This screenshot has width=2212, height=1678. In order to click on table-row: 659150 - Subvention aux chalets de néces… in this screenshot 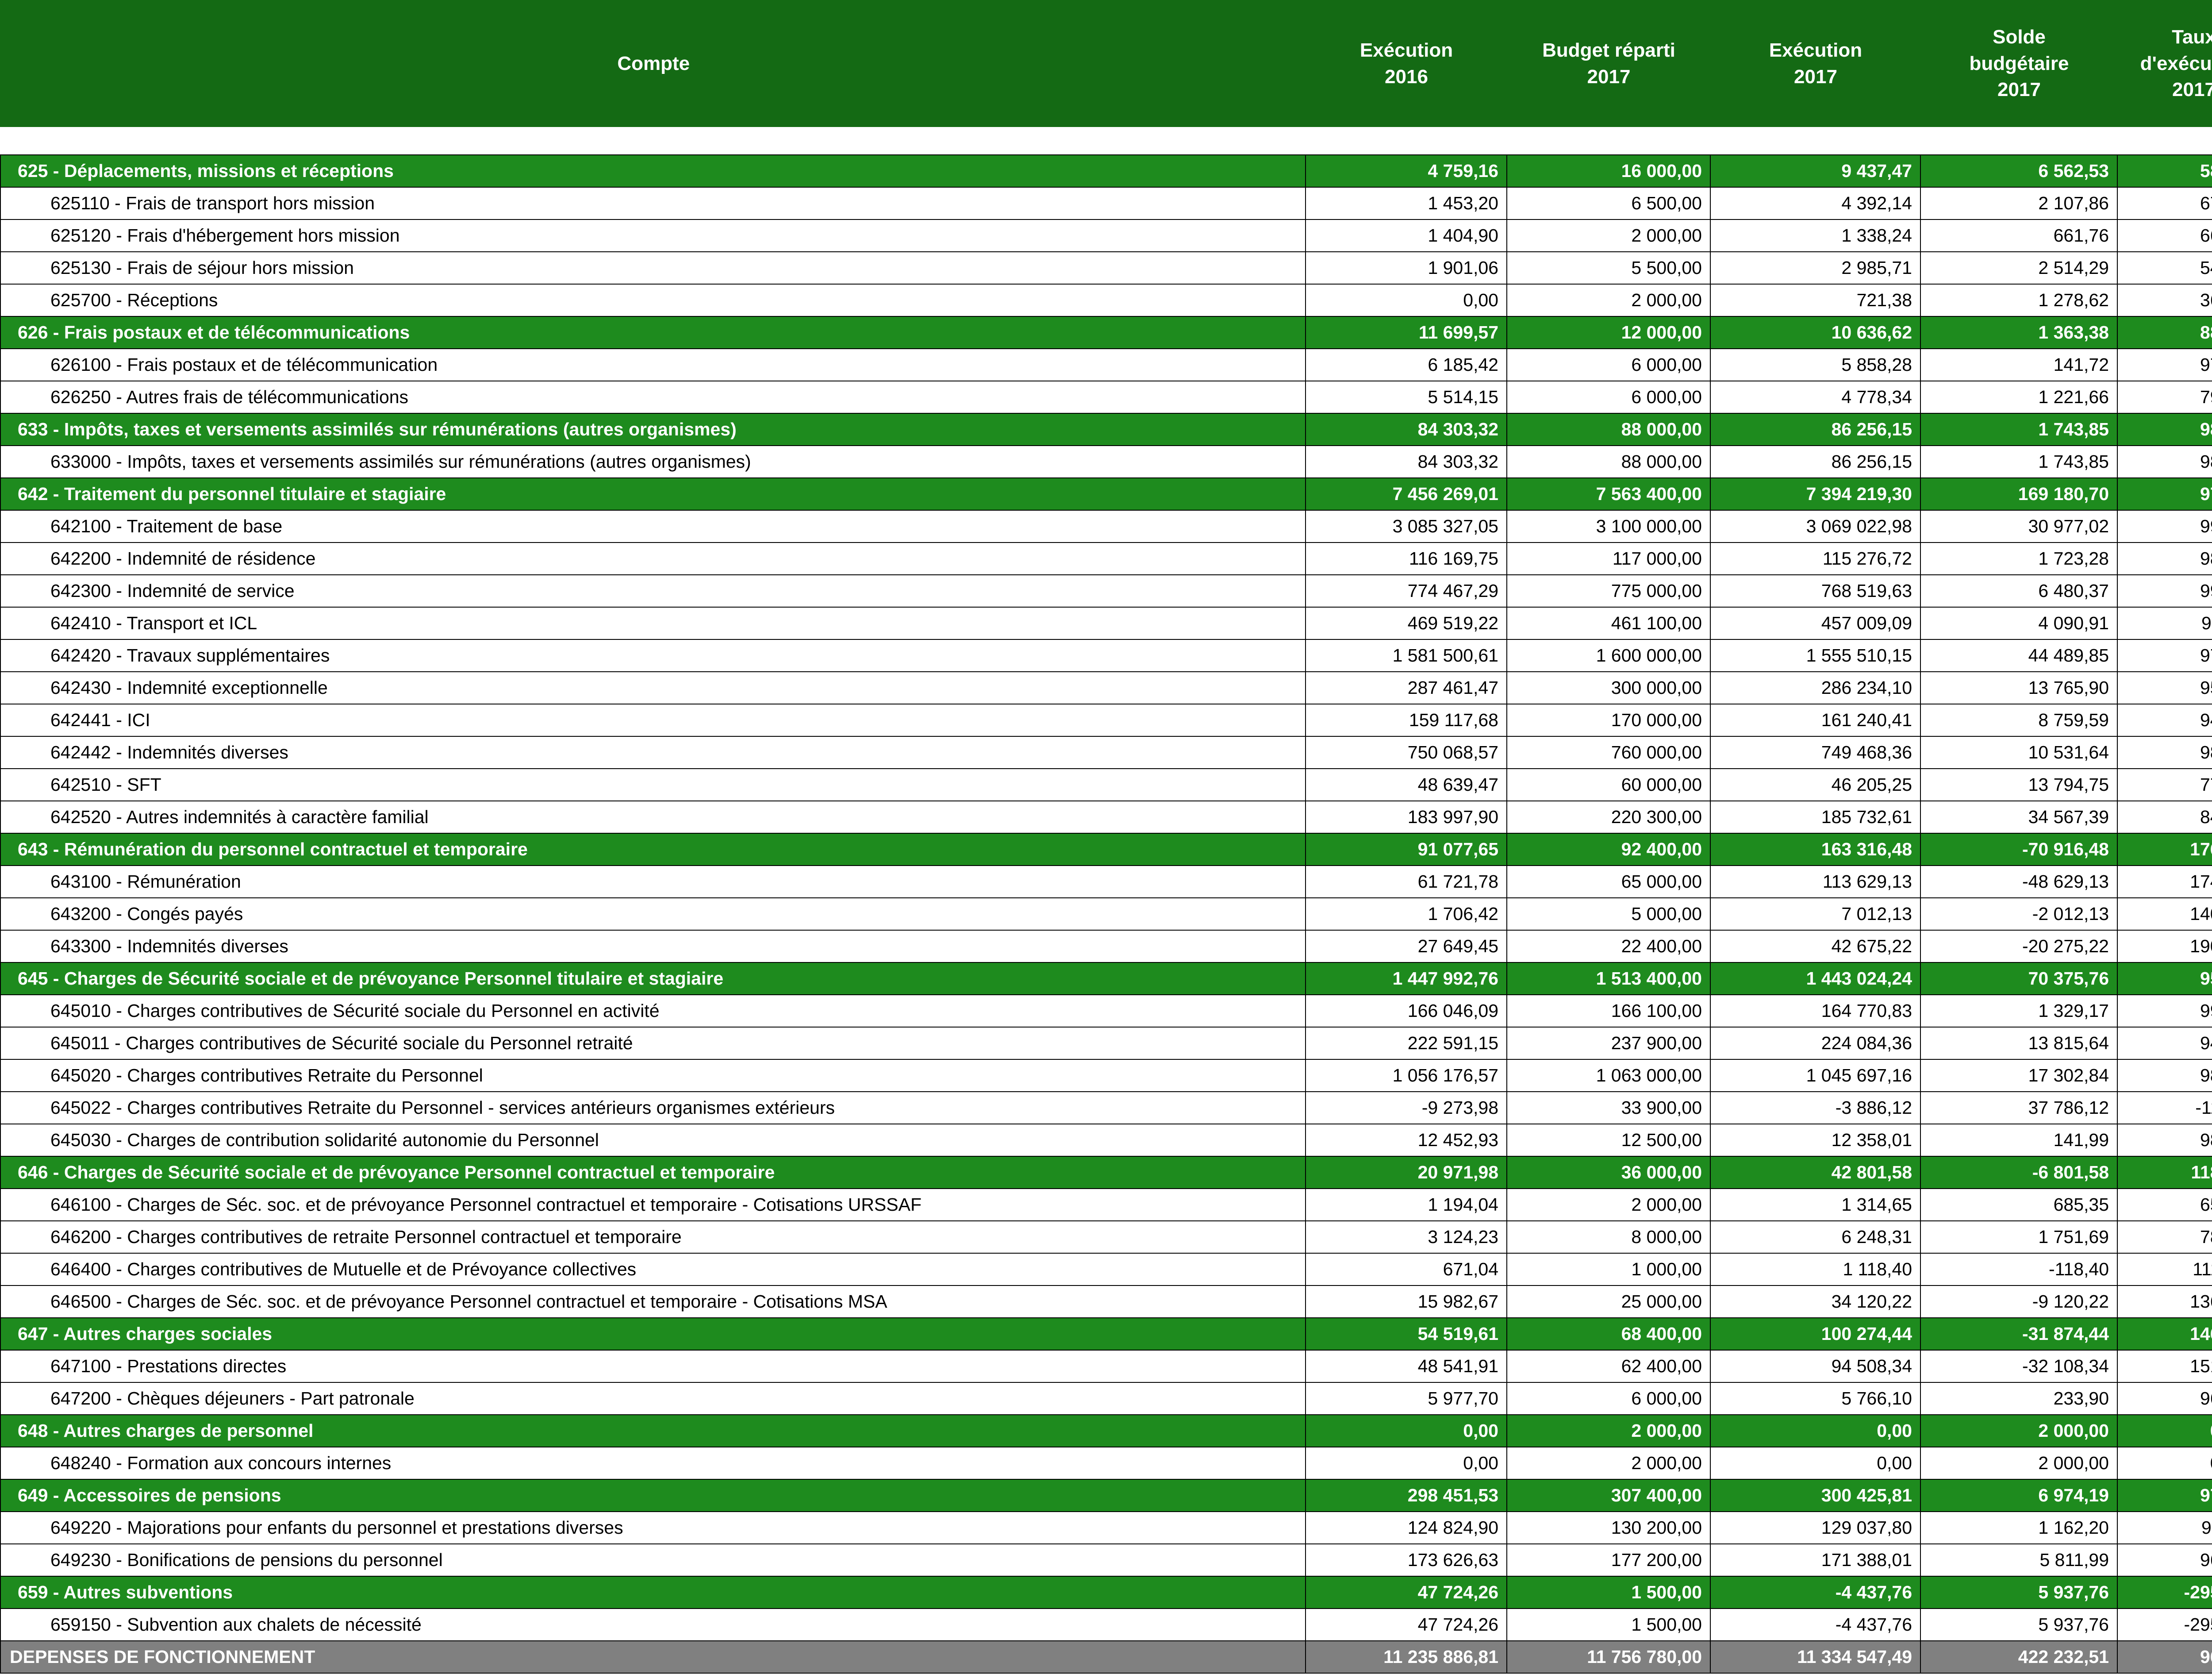, I will do `click(1106, 1624)`.